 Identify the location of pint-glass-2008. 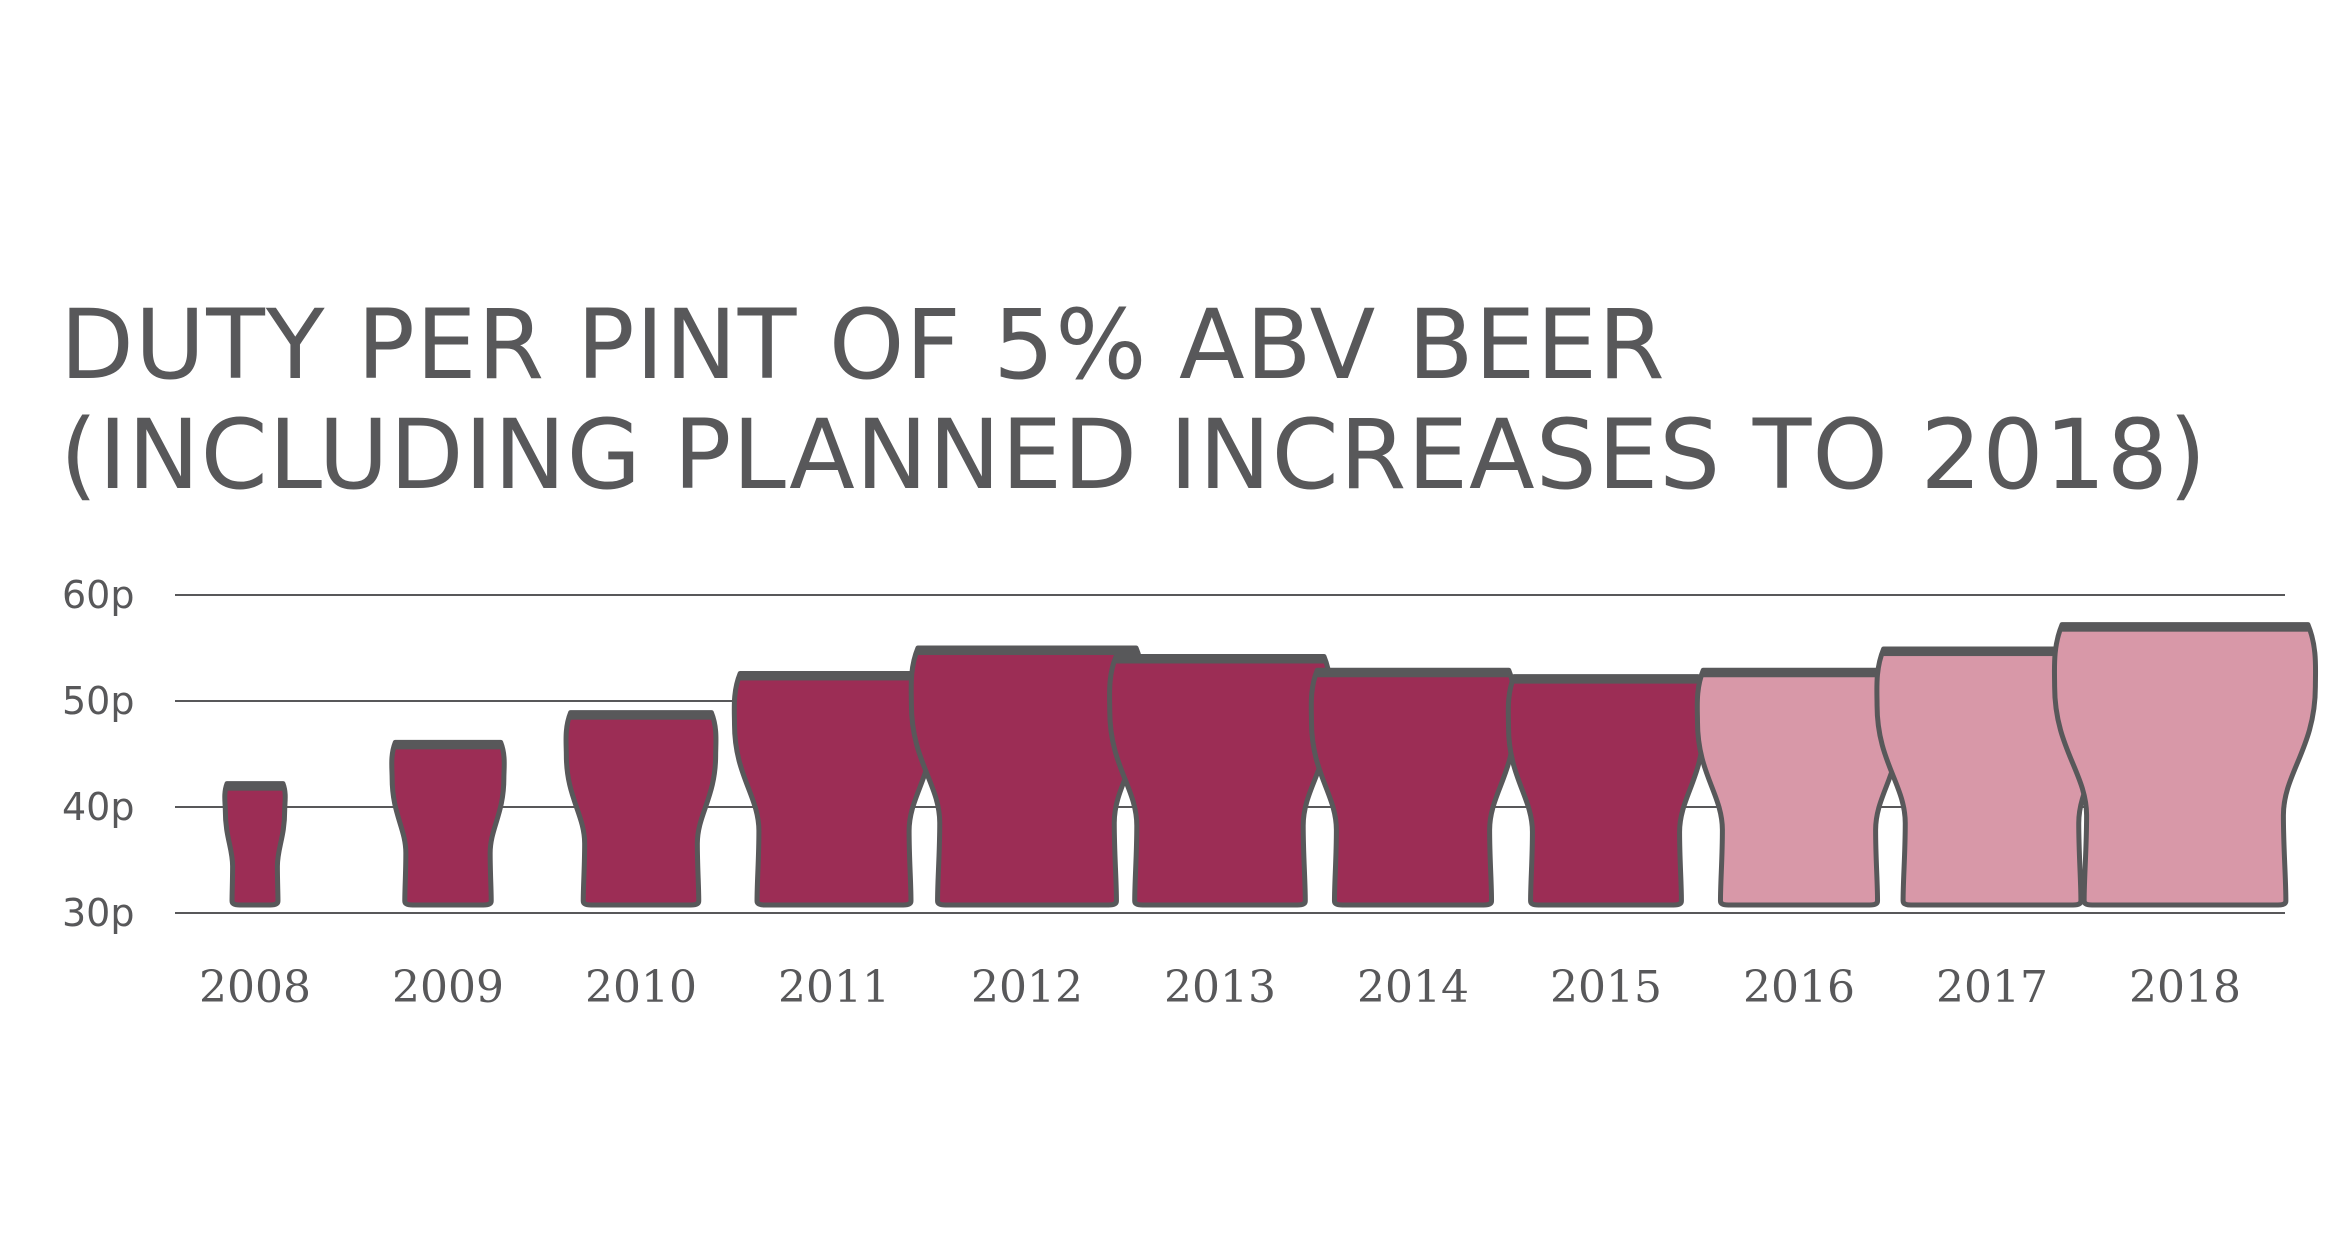
(255, 844).